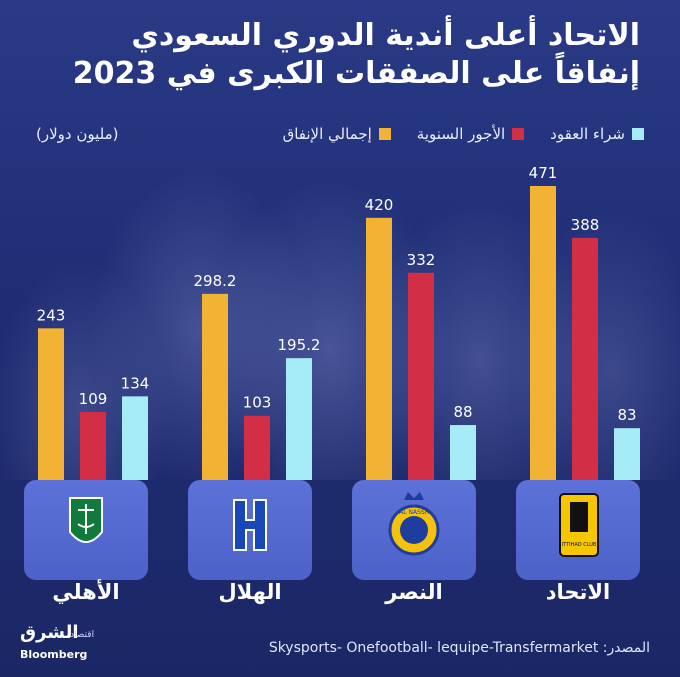 This screenshot has height=677, width=680. I want to click on value-label-4-1: 471, so click(543, 173).